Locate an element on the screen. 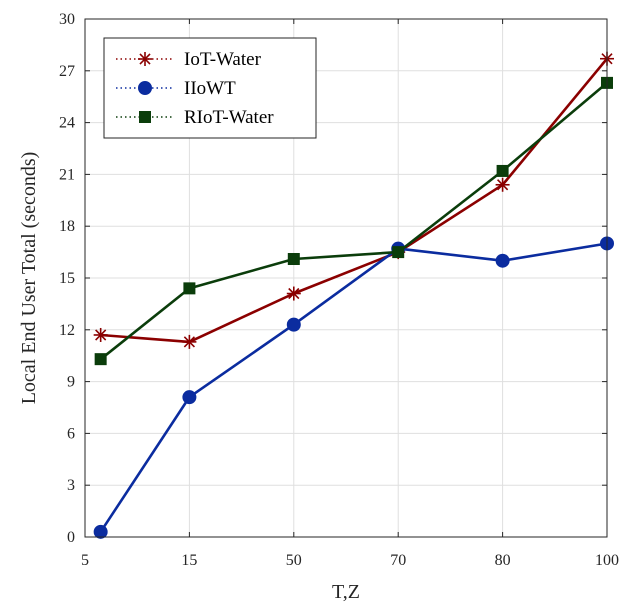  y-tick-label: 27 is located at coordinates (67, 71).